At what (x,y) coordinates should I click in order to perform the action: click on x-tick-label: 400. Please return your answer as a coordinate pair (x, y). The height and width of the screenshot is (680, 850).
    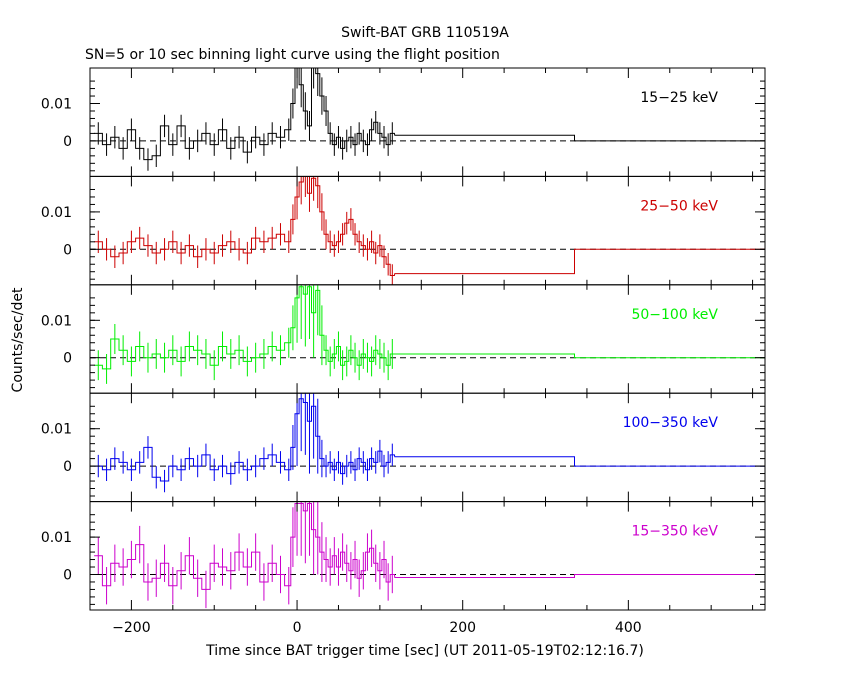
    Looking at the image, I should click on (628, 628).